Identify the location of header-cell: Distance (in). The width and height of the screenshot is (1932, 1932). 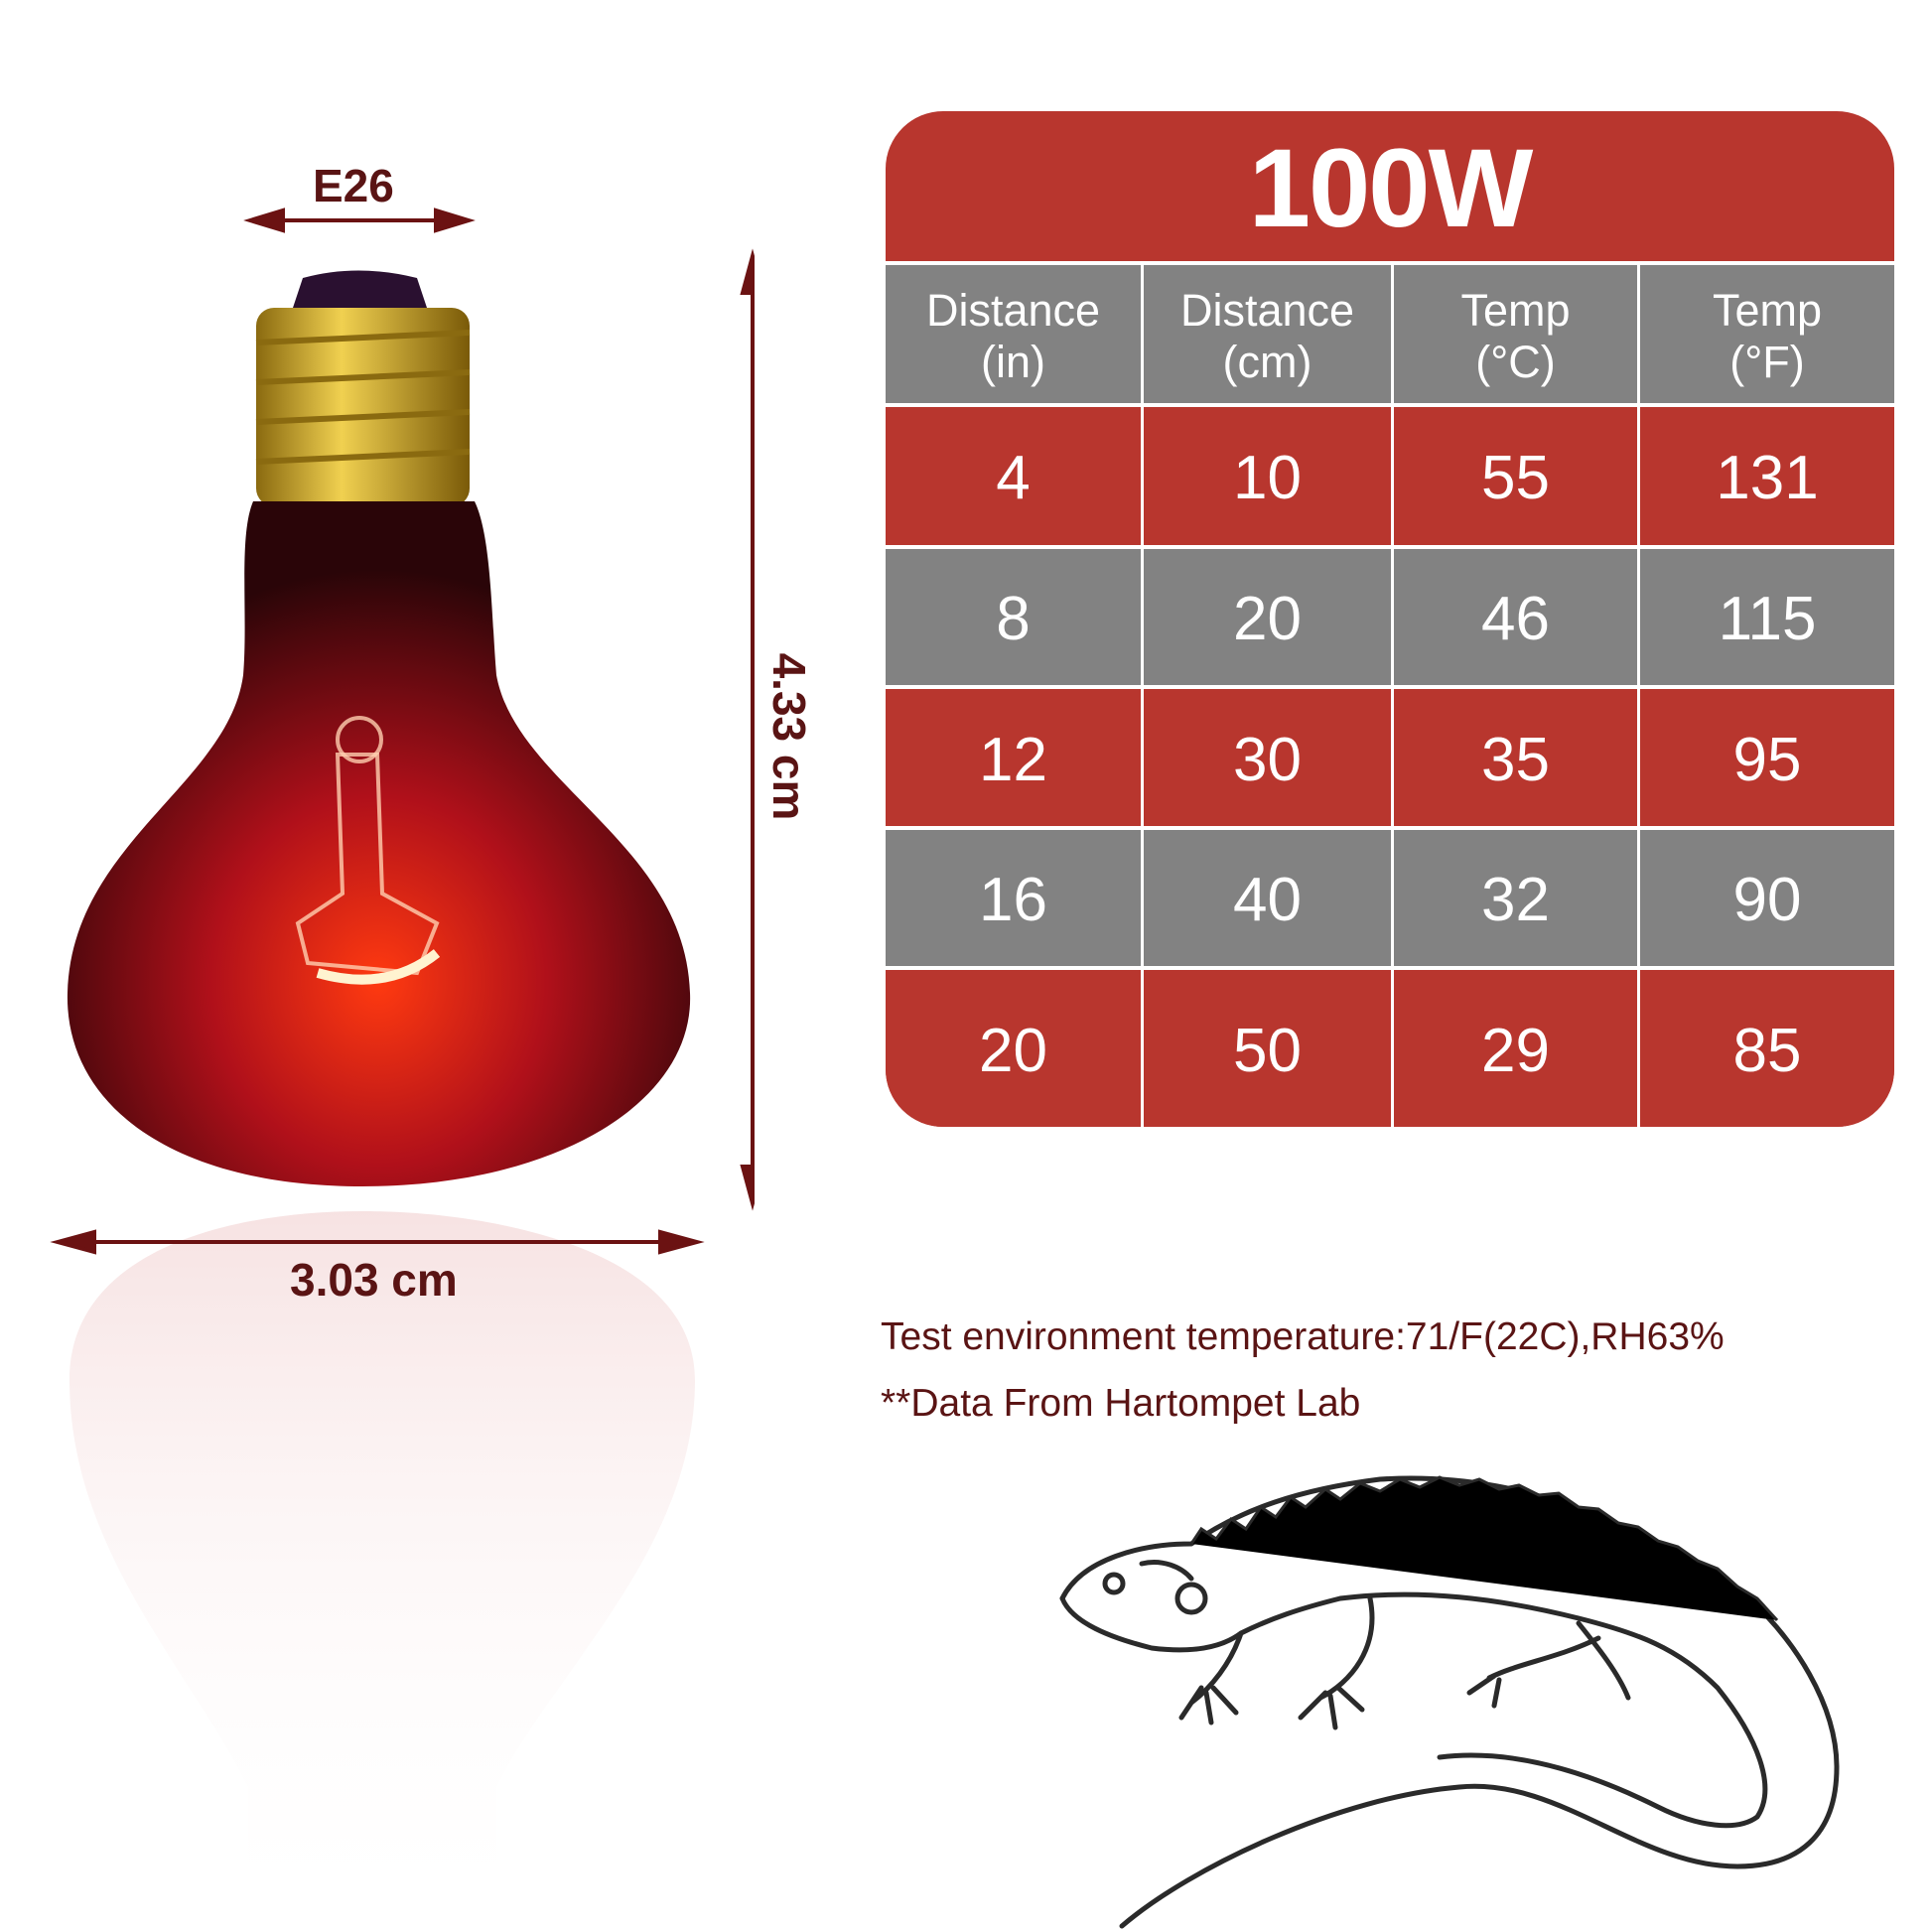
(1014, 336).